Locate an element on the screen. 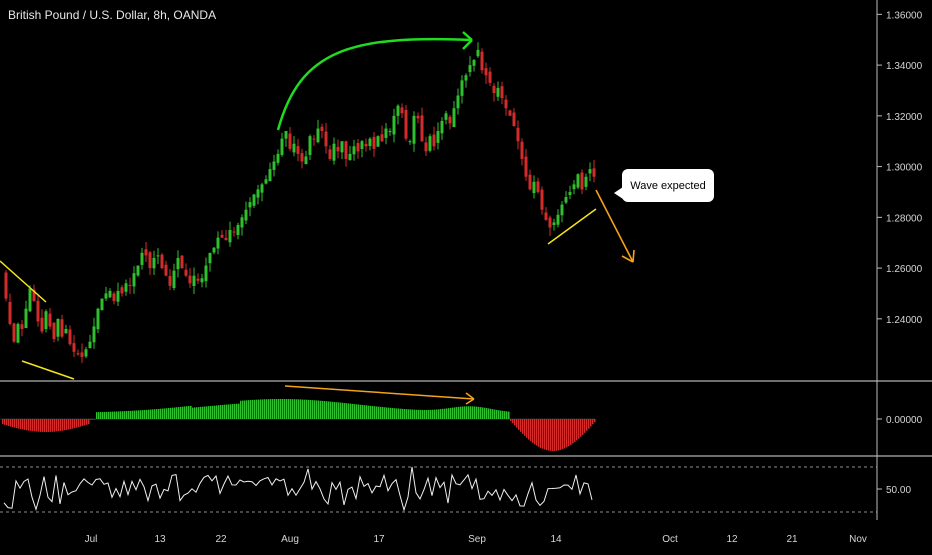 The height and width of the screenshot is (555, 932). green-arc-arrowhead is located at coordinates (467, 40).